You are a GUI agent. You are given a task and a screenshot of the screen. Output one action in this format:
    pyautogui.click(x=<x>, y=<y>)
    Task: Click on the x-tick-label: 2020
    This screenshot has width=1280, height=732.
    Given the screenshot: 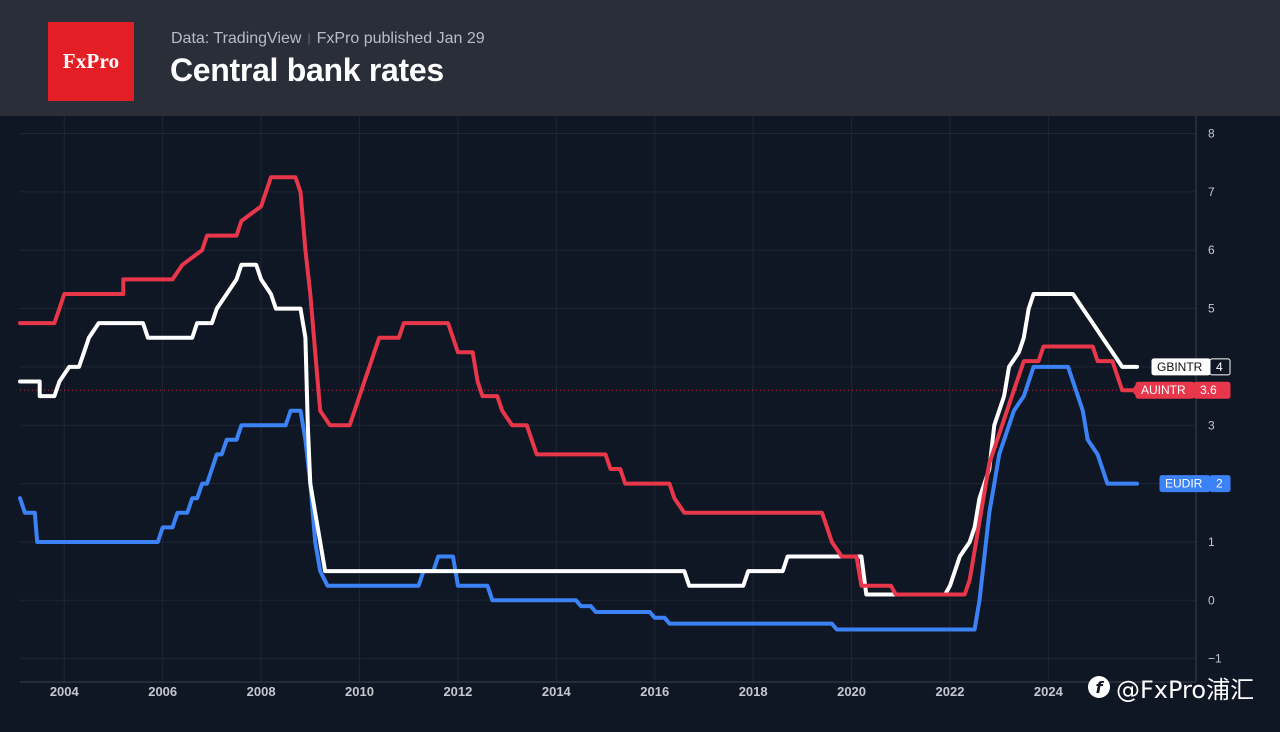 What is the action you would take?
    pyautogui.click(x=851, y=691)
    